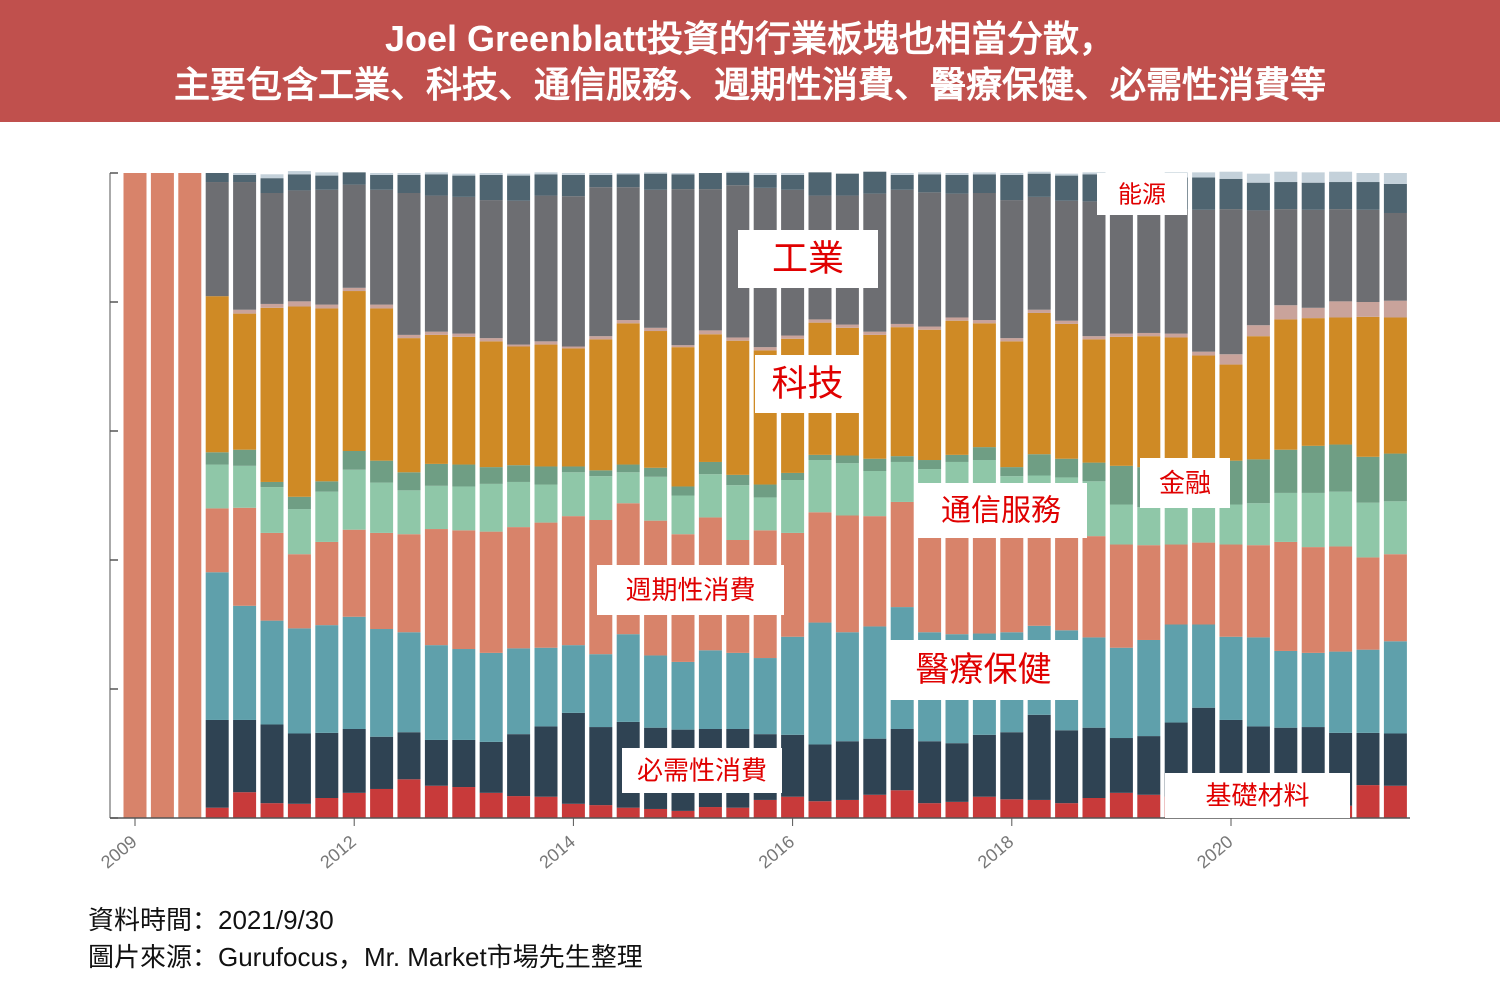 This screenshot has height=989, width=1500. Describe the element at coordinates (984, 670) in the screenshot. I see `series-label: 醫療保健` at that location.